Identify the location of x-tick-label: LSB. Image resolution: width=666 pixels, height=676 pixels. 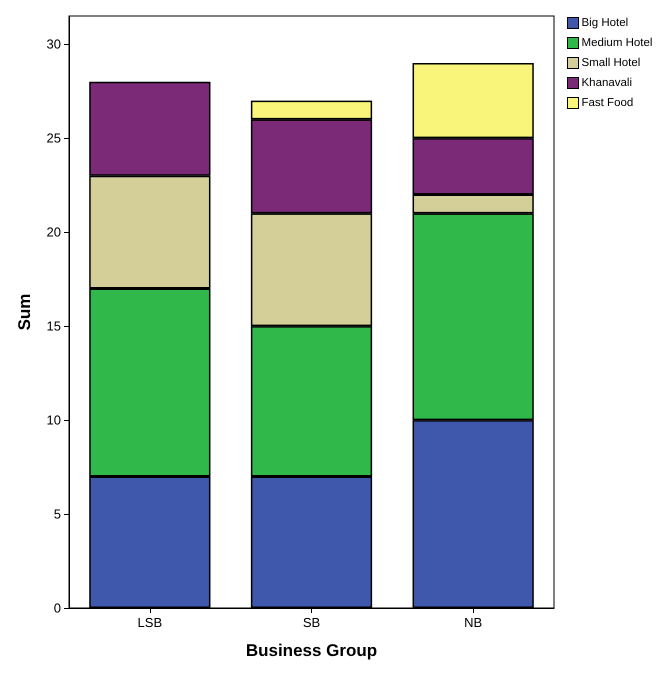
(150, 622).